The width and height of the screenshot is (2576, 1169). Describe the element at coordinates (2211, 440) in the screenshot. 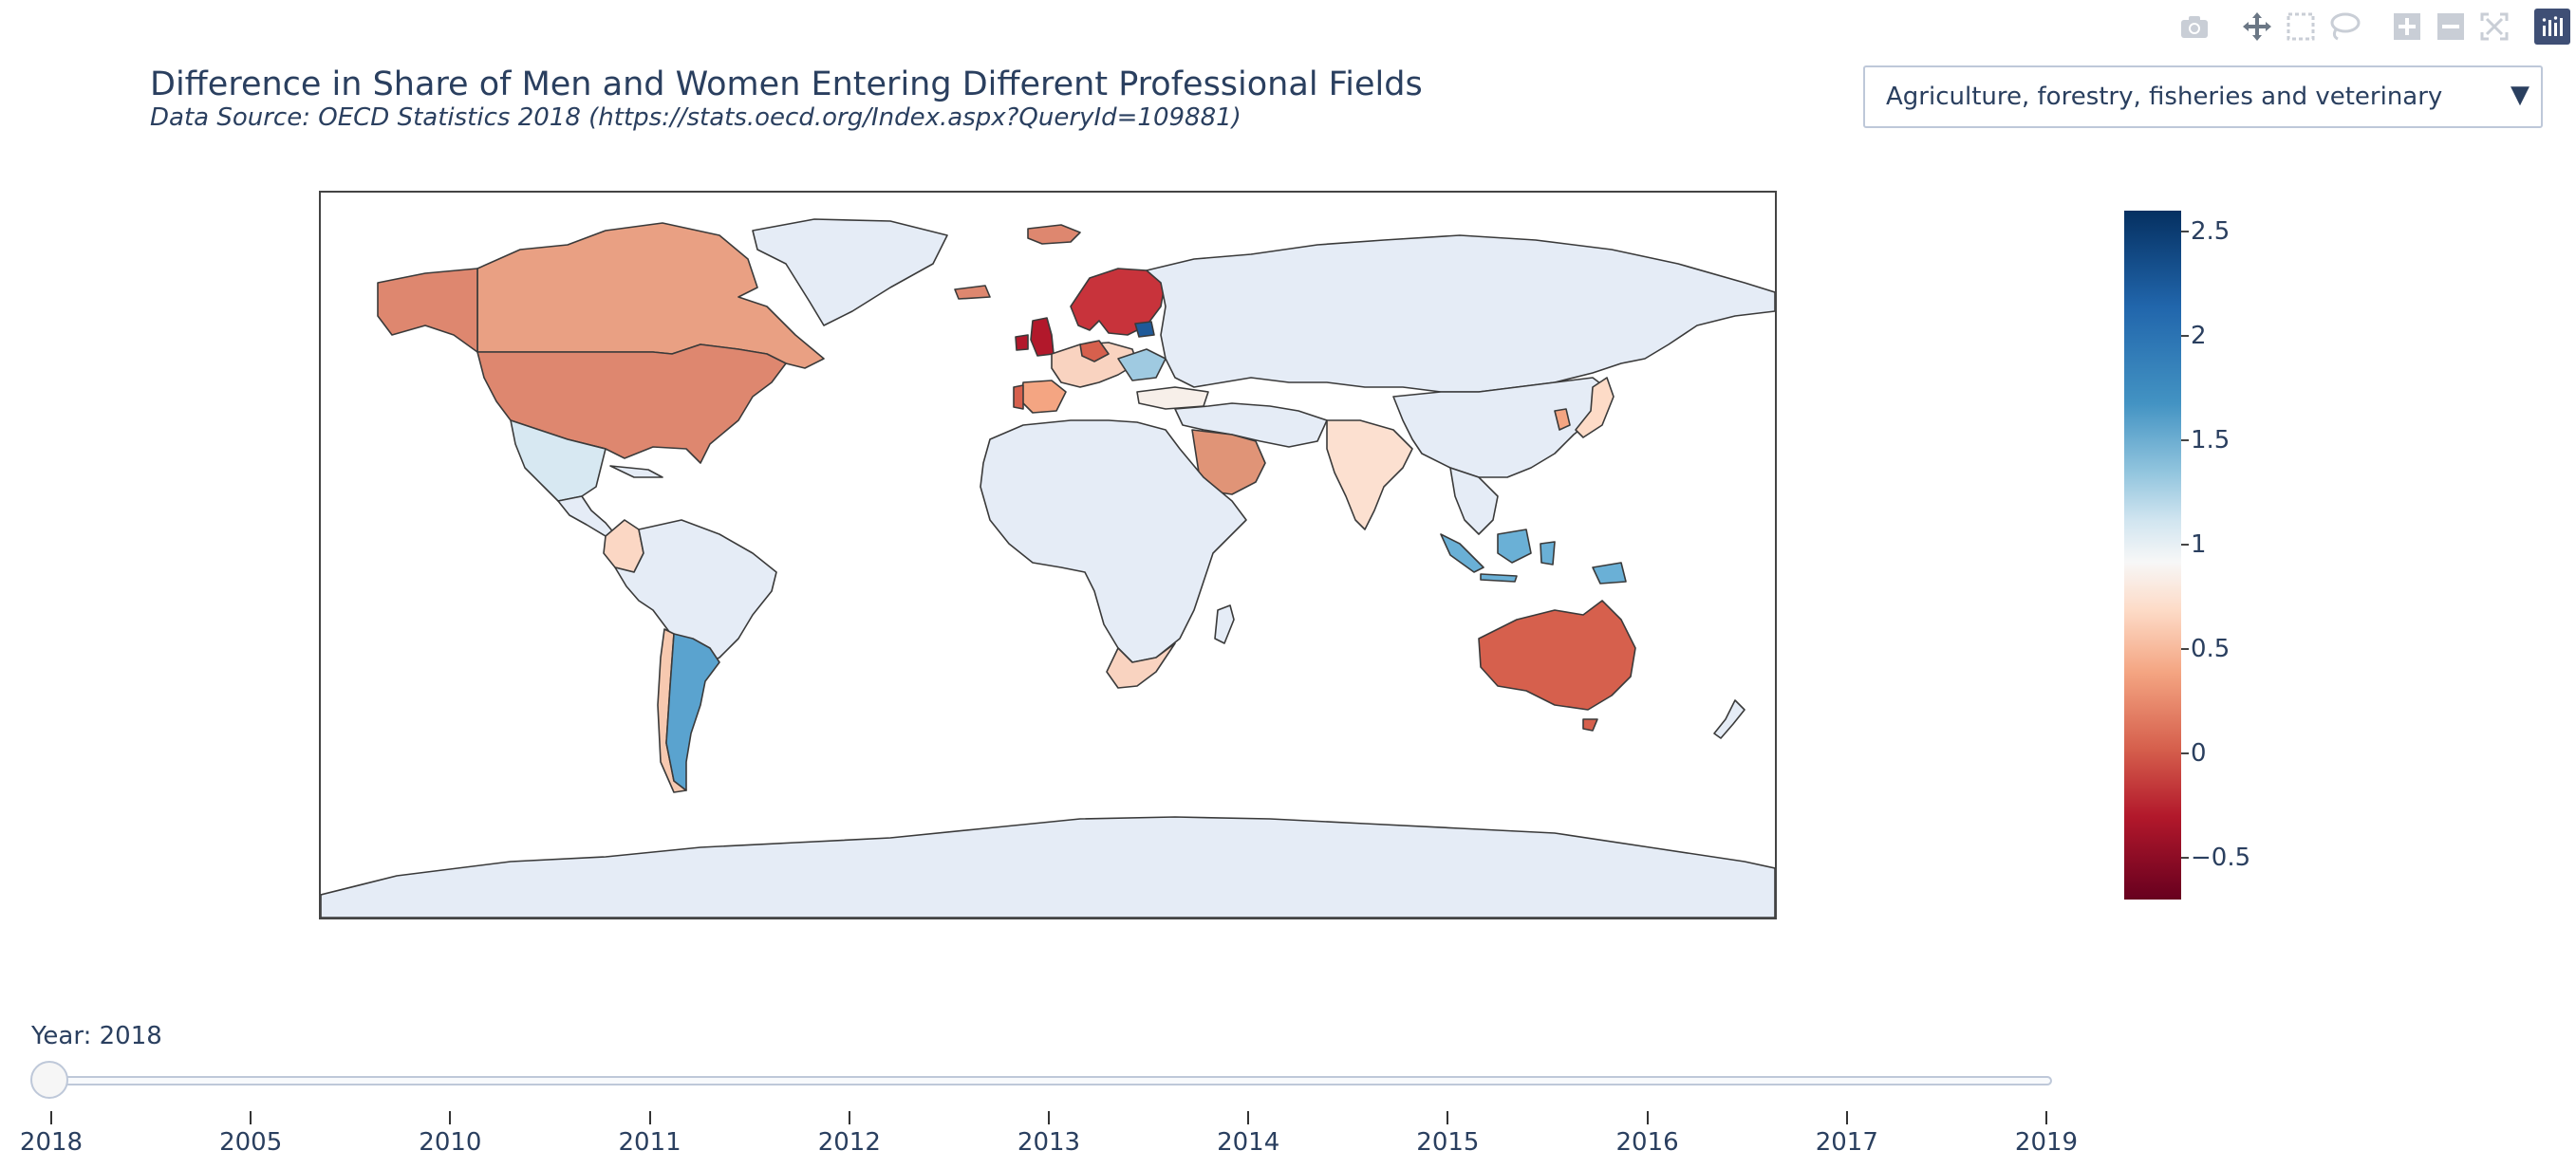

I see `colorbar-tick-label: 1.5` at that location.